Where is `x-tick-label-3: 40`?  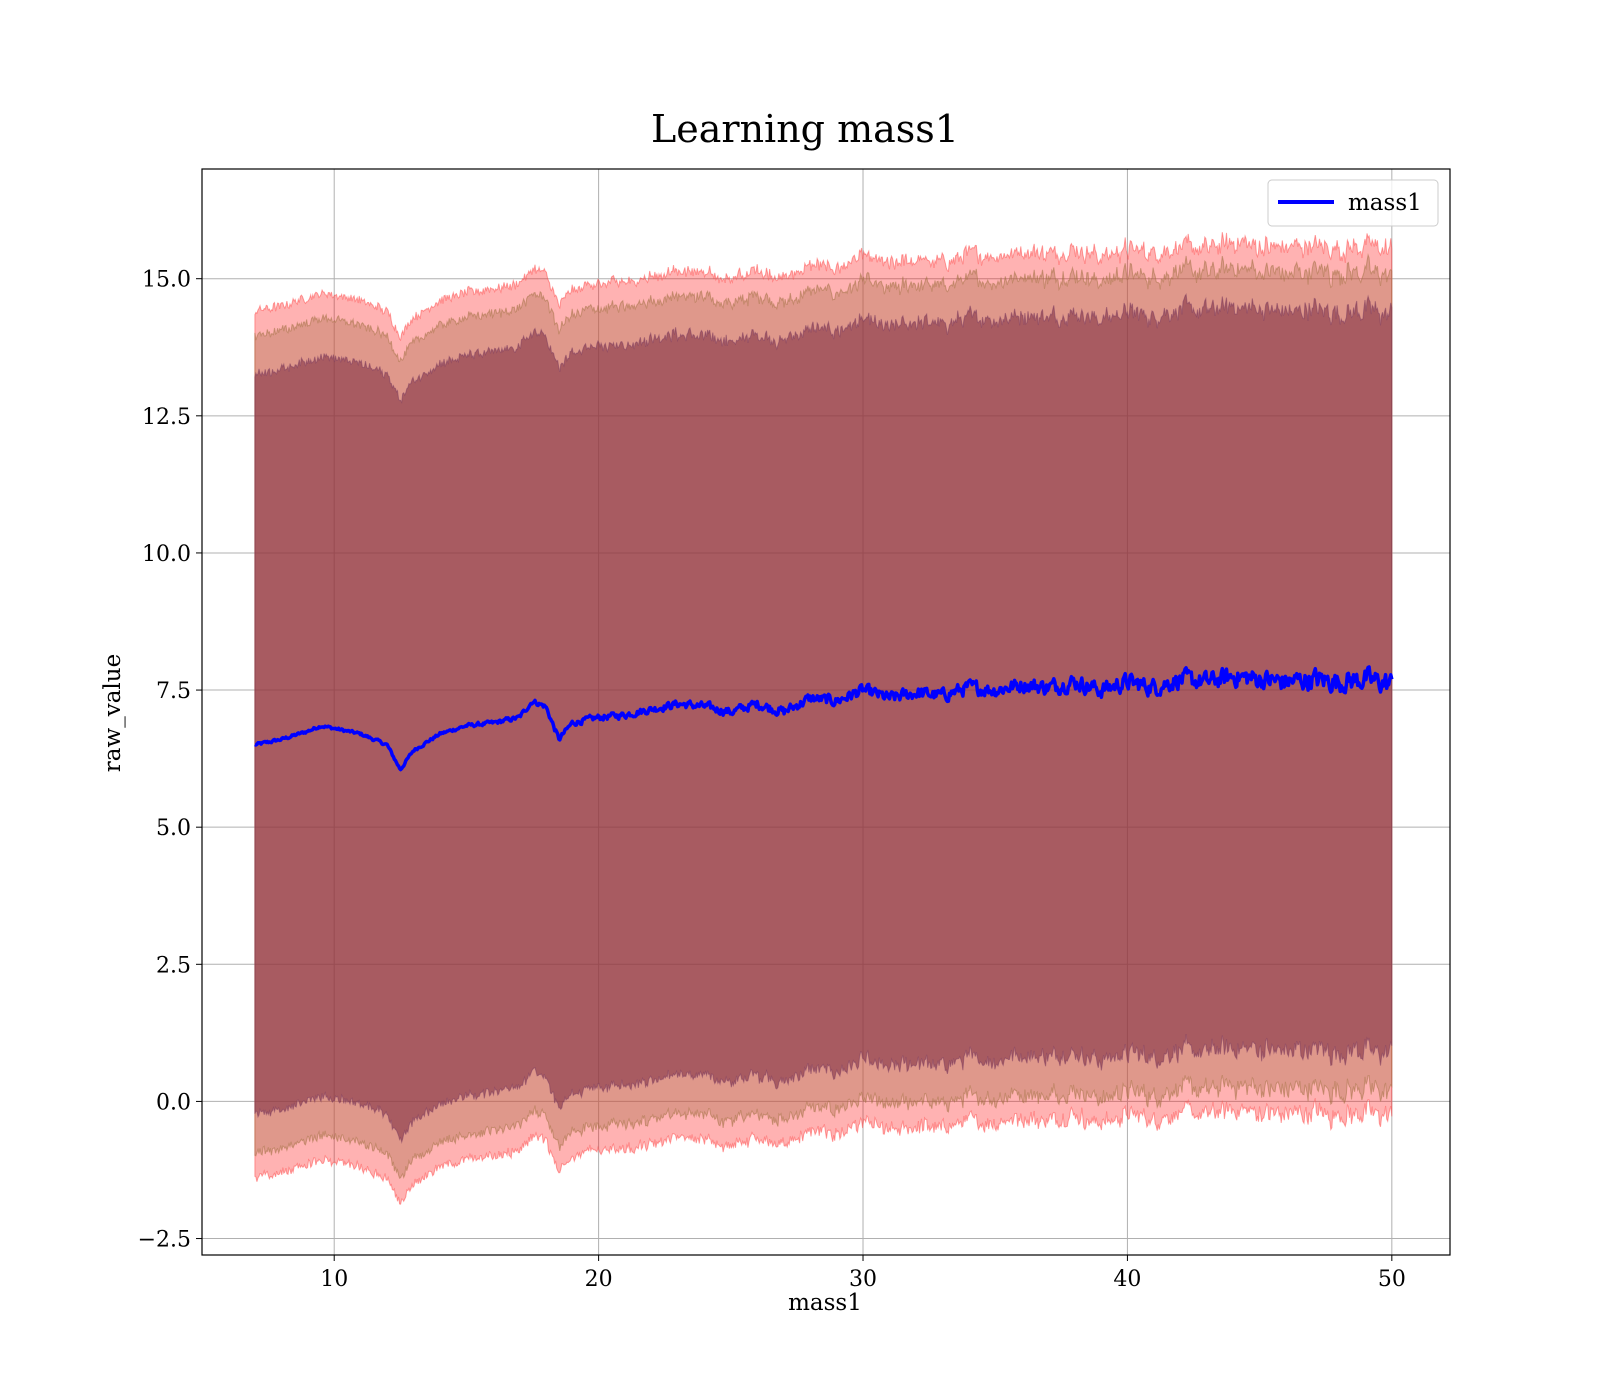 x-tick-label-3: 40 is located at coordinates (1127, 1279).